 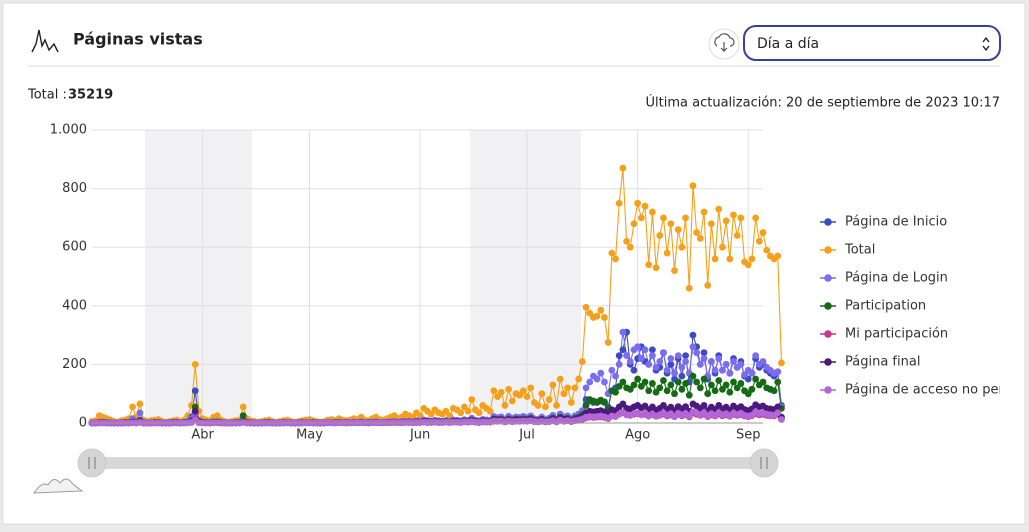 I want to click on y-tick-label: 400, so click(x=74, y=305).